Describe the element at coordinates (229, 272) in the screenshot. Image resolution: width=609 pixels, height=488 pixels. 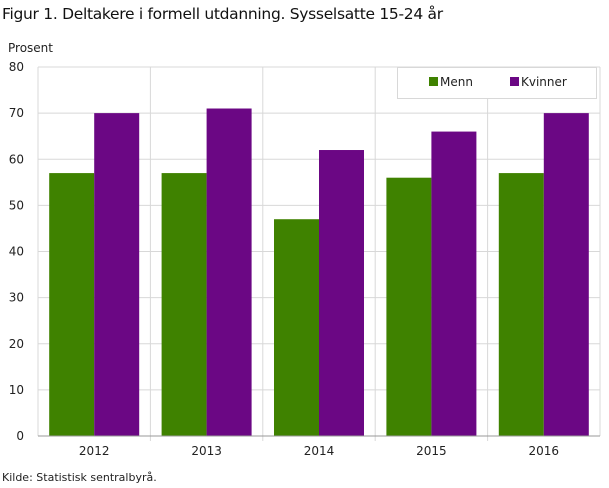
I see `bar-kvinner-2013` at that location.